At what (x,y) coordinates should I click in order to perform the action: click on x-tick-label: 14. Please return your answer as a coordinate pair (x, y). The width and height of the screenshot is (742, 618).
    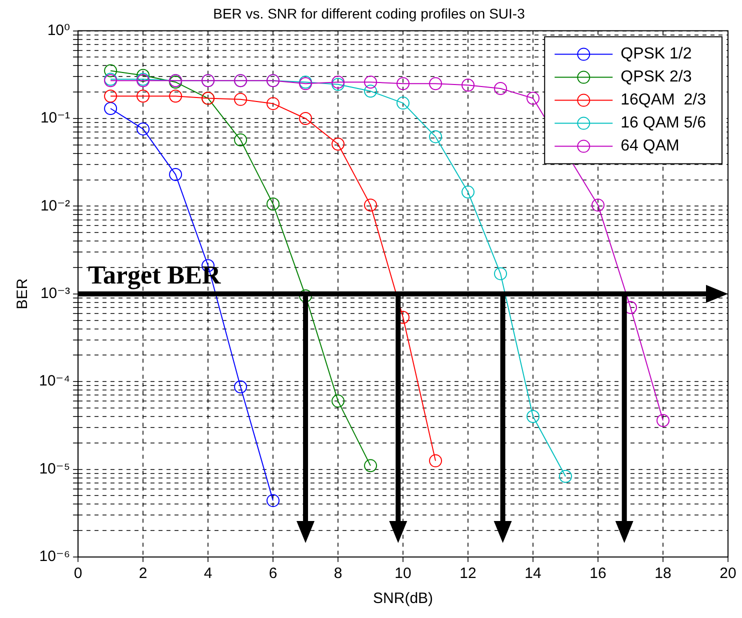
    Looking at the image, I should click on (533, 573).